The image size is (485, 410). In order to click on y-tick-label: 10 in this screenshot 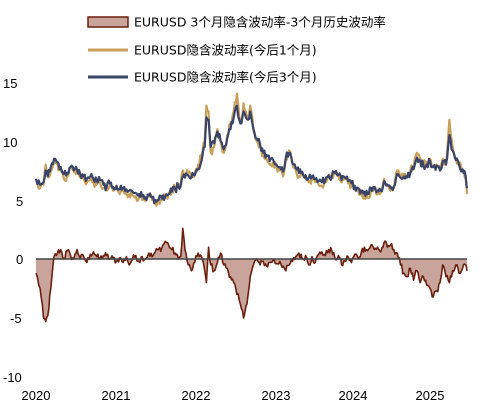, I will do `click(10, 142)`.